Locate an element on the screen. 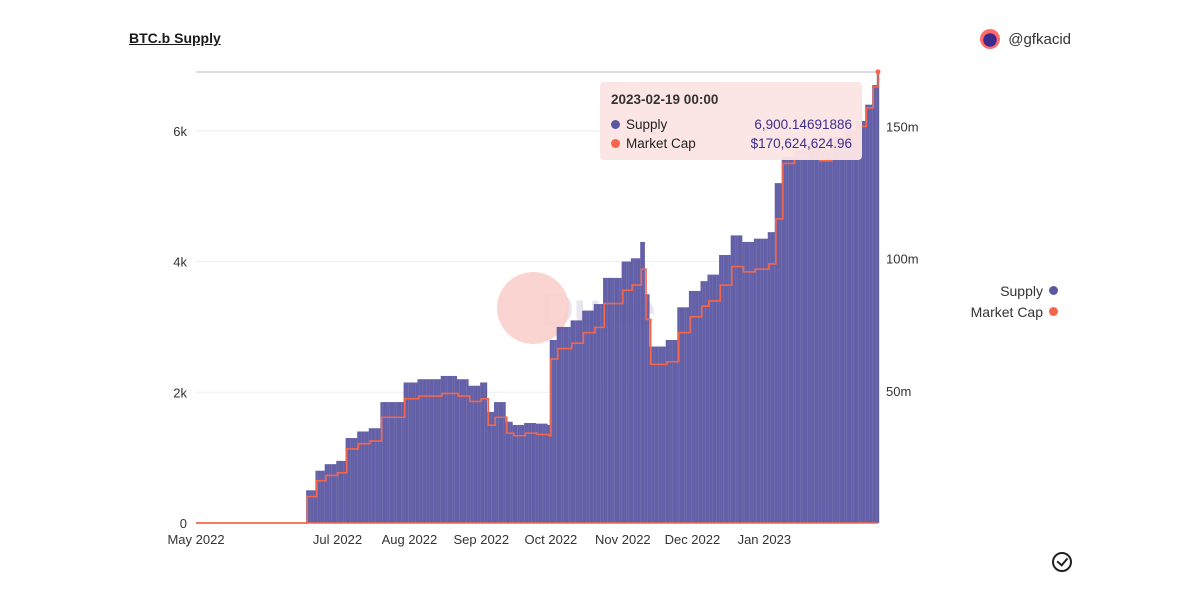 The width and height of the screenshot is (1200, 600). legend-item-market-cap: Market Cap is located at coordinates (1014, 311).